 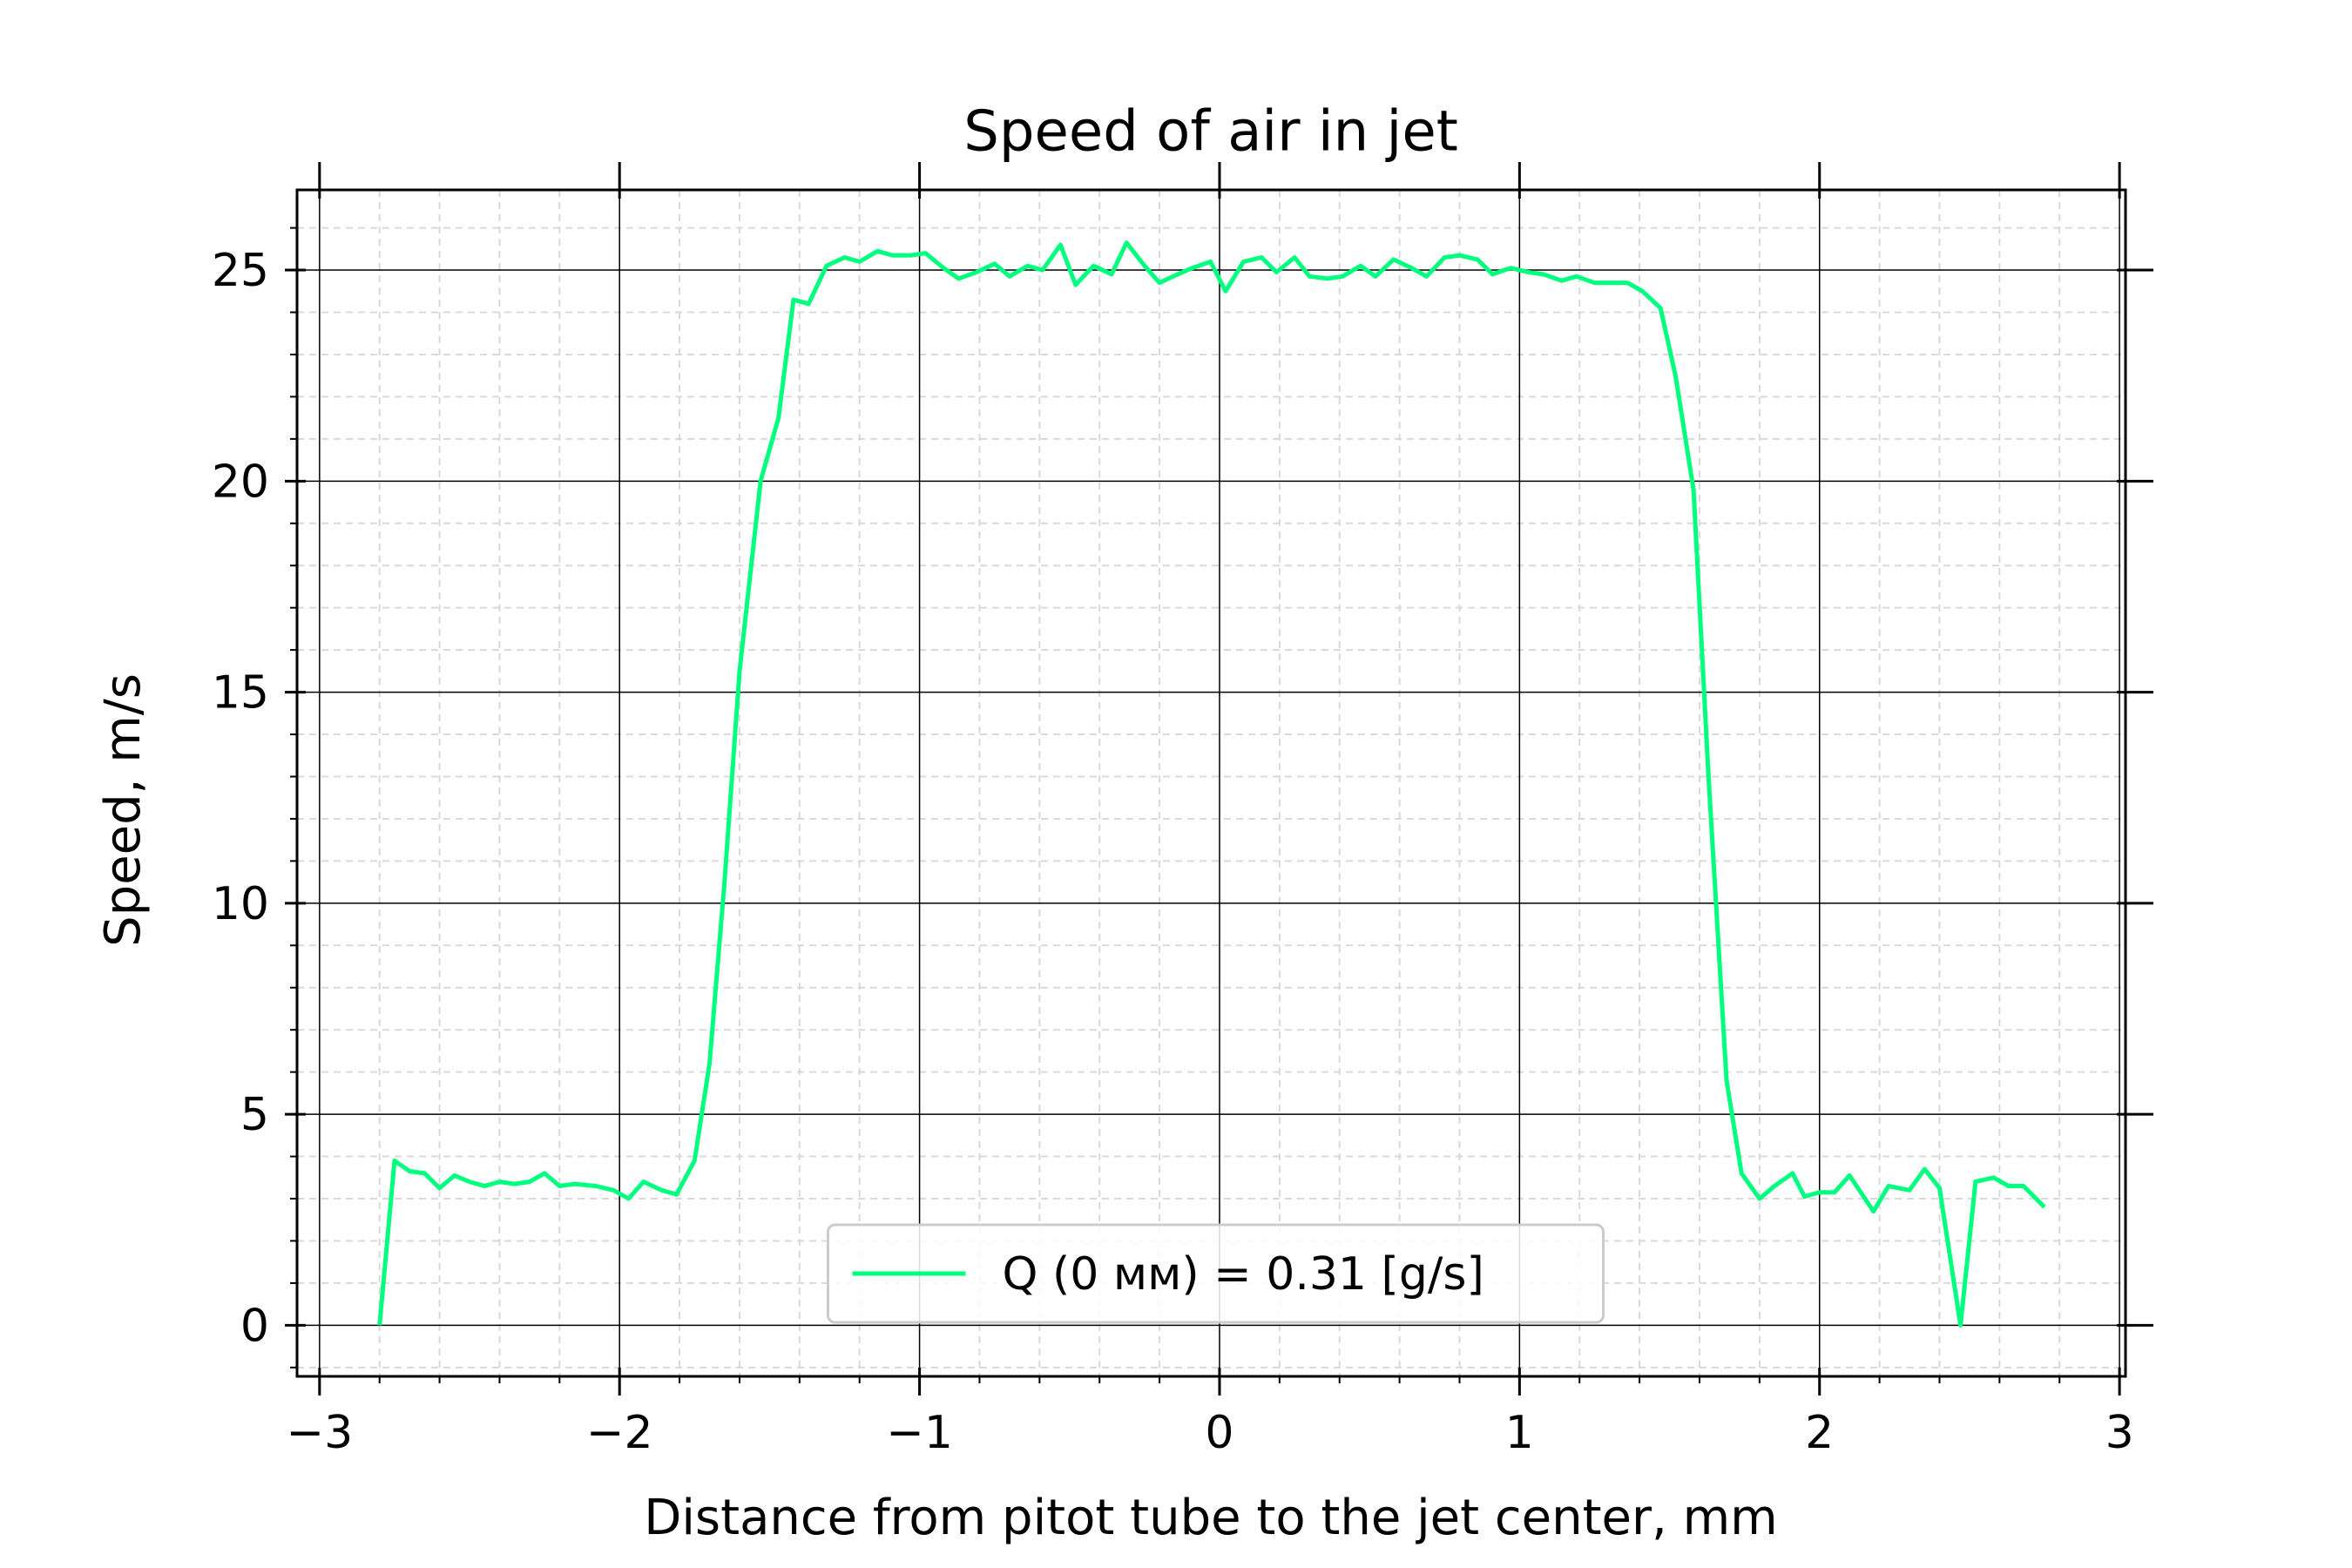 I want to click on legend-label: Q (0 мм) = 0.31 [g/s], so click(x=1243, y=1274).